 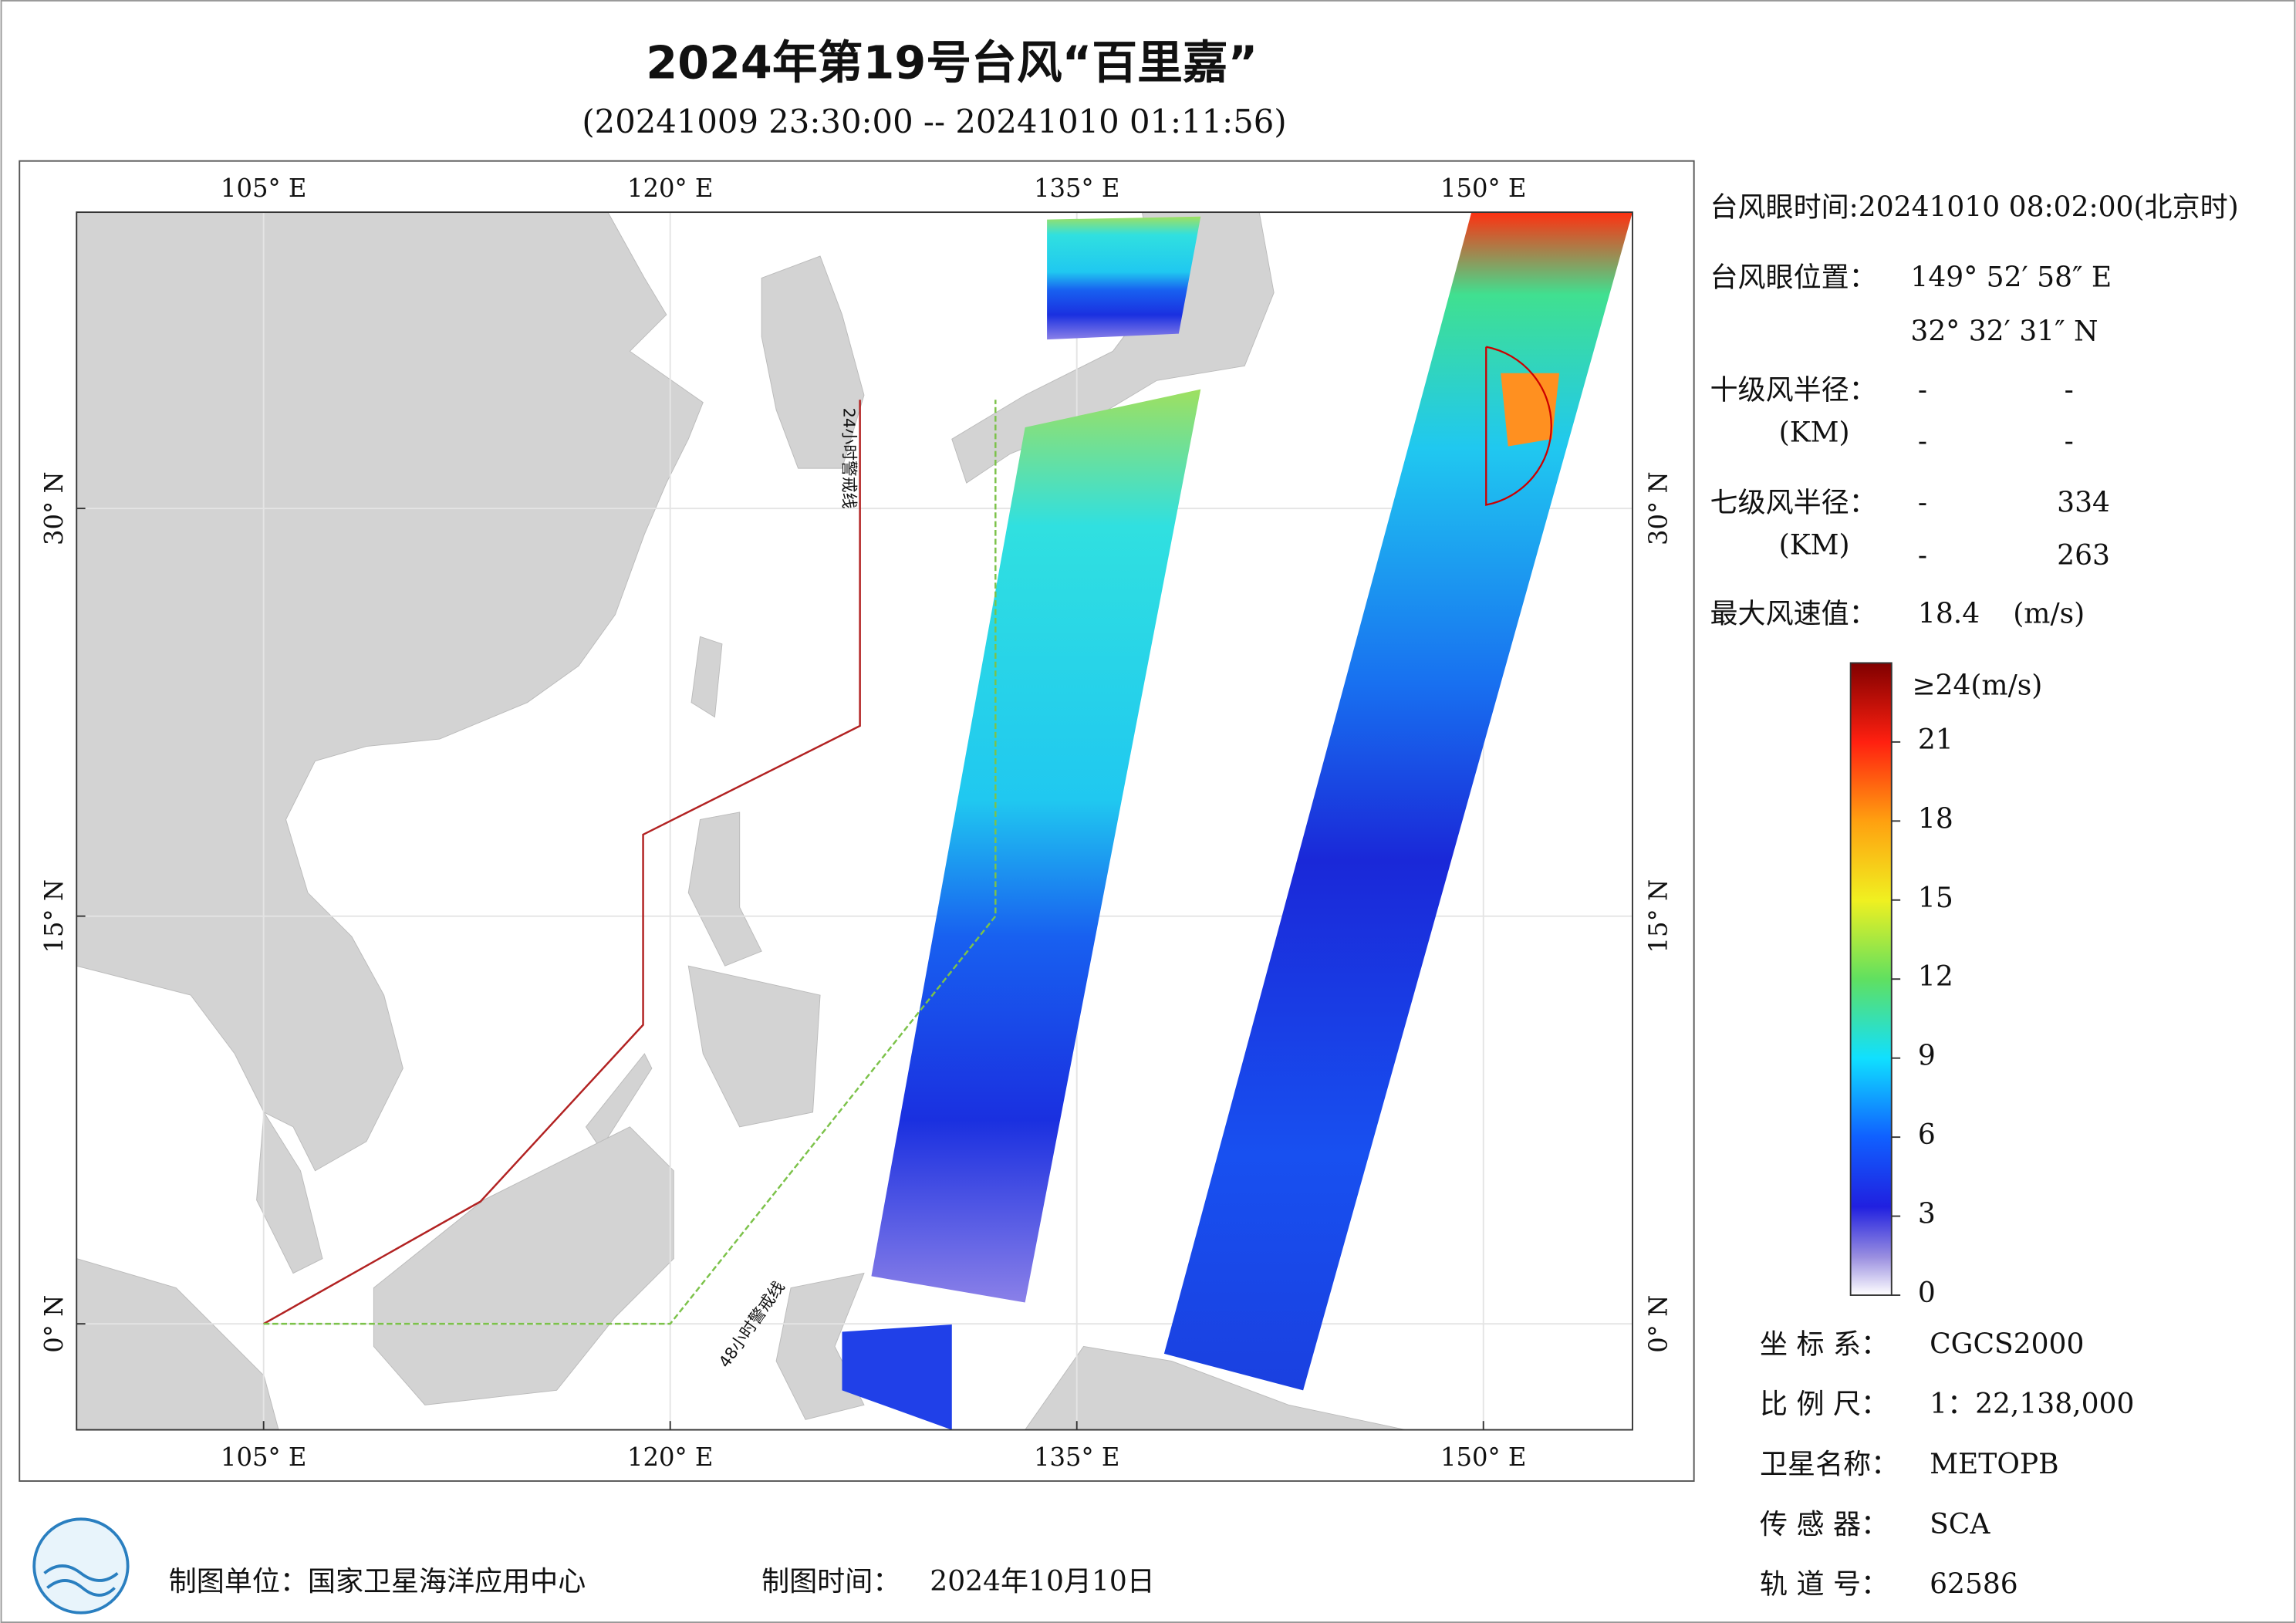 What do you see at coordinates (562, 862) in the screenshot?
I see `warning-line` at bounding box center [562, 862].